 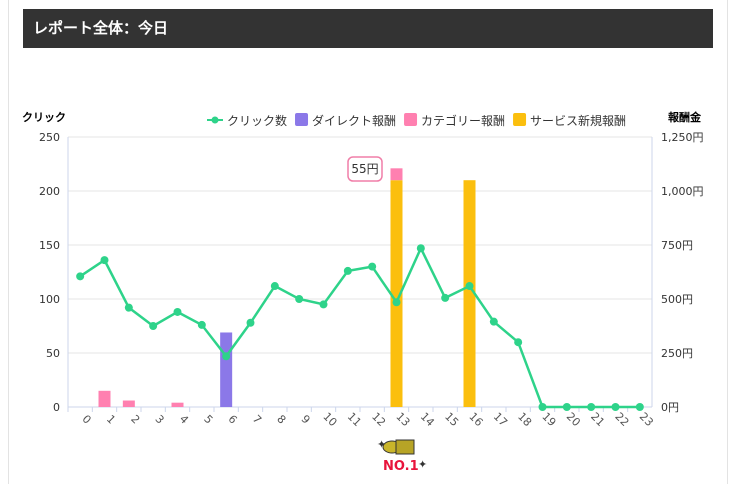 What do you see at coordinates (548, 419) in the screenshot?
I see `x-tick-label: 19` at bounding box center [548, 419].